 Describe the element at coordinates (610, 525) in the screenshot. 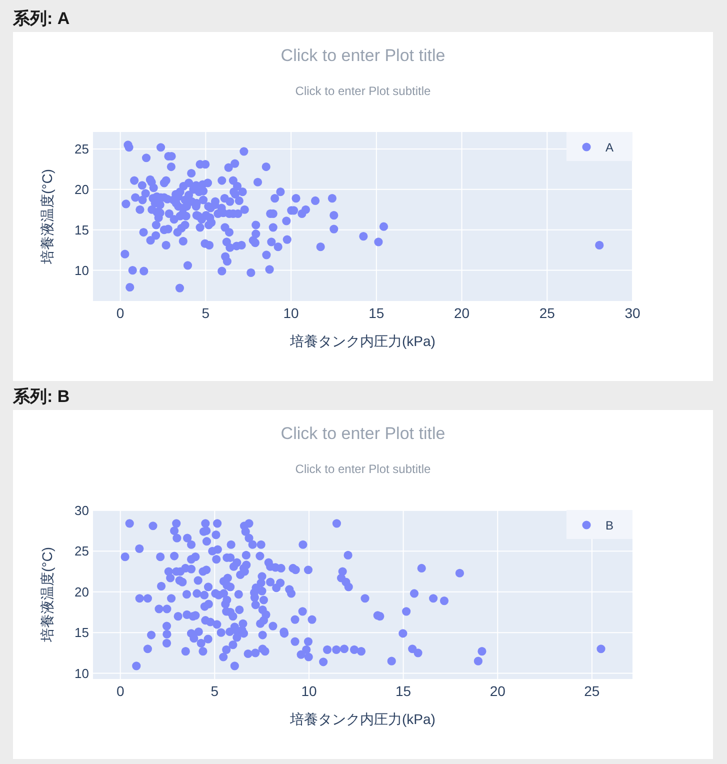

I see `legend-label: B` at that location.